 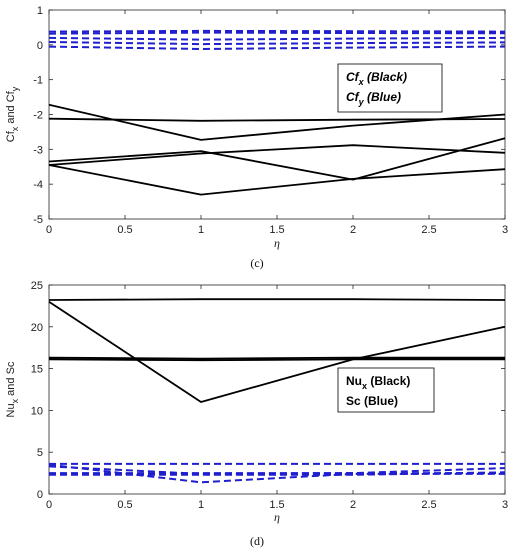 I want to click on legend-entry-subscript: y, so click(x=361, y=102).